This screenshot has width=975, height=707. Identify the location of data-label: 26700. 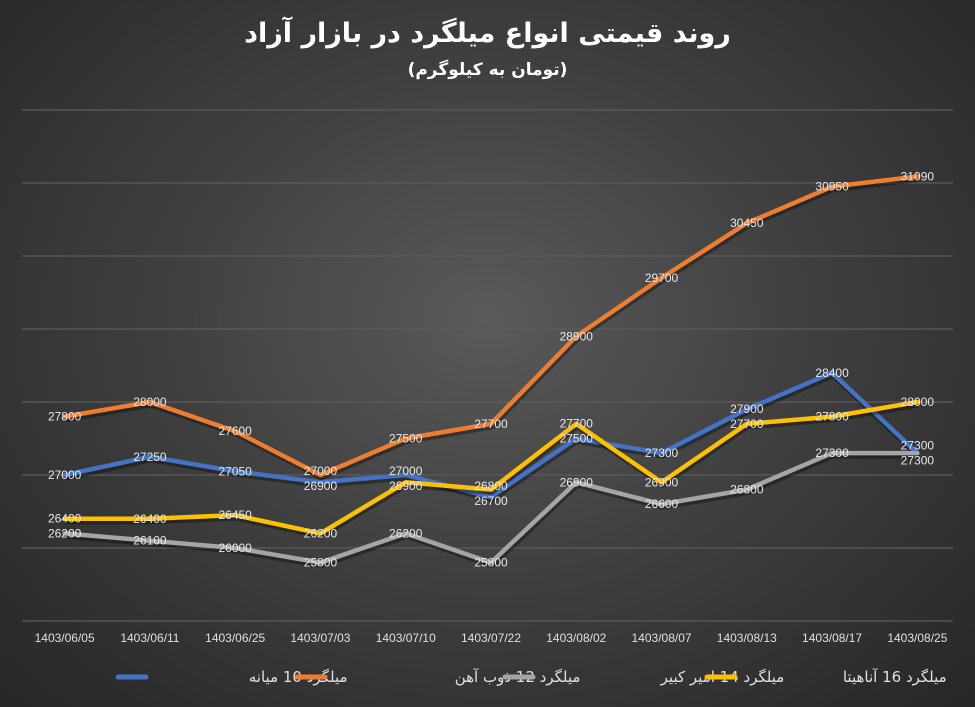
(491, 501).